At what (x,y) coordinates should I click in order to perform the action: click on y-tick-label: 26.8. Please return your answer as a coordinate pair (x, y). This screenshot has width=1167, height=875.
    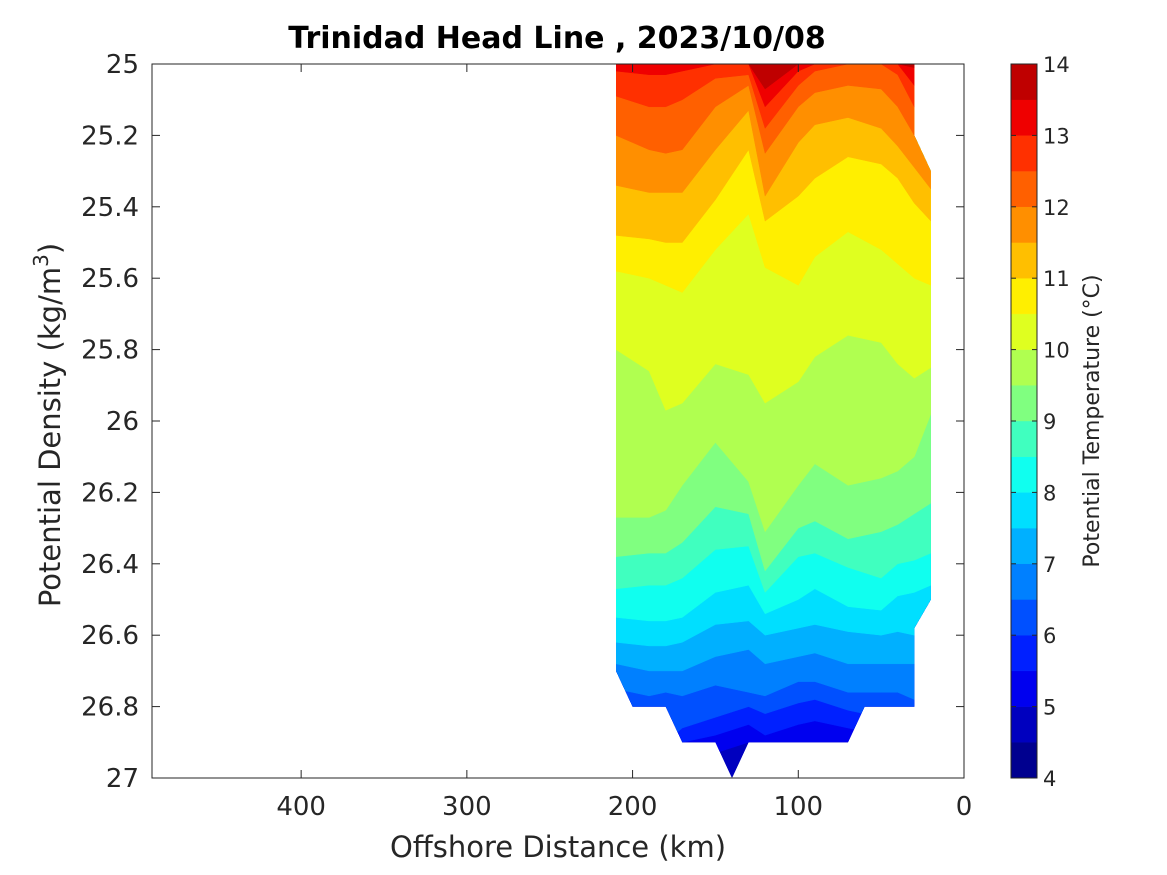
    Looking at the image, I should click on (110, 708).